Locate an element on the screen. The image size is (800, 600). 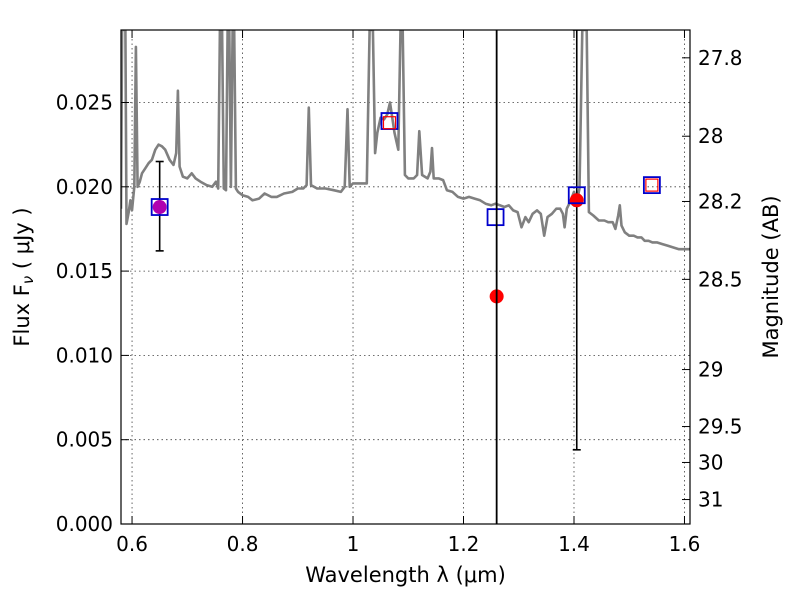
x-tick-label: 1 is located at coordinates (353, 544).